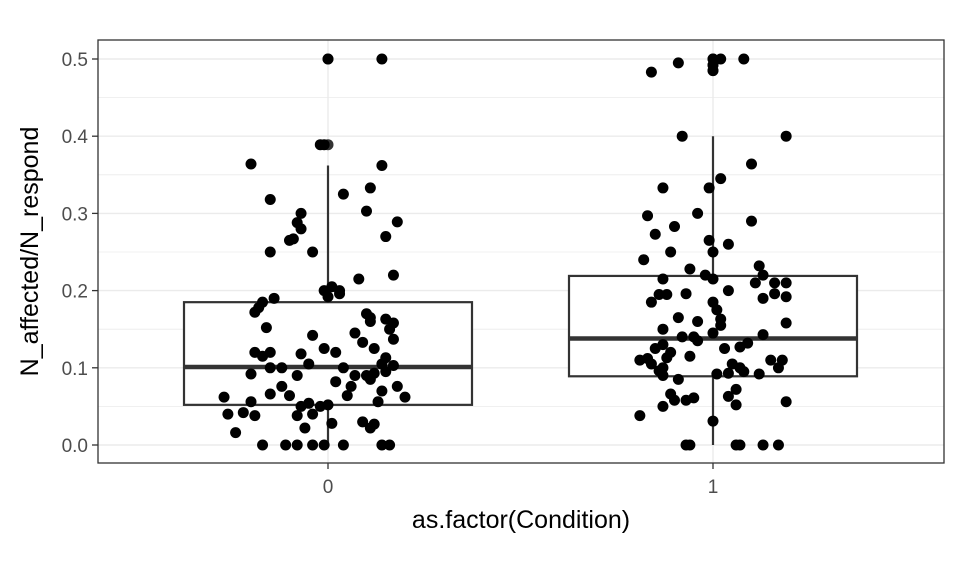  What do you see at coordinates (328, 487) in the screenshot?
I see `x-tick-label: 0` at bounding box center [328, 487].